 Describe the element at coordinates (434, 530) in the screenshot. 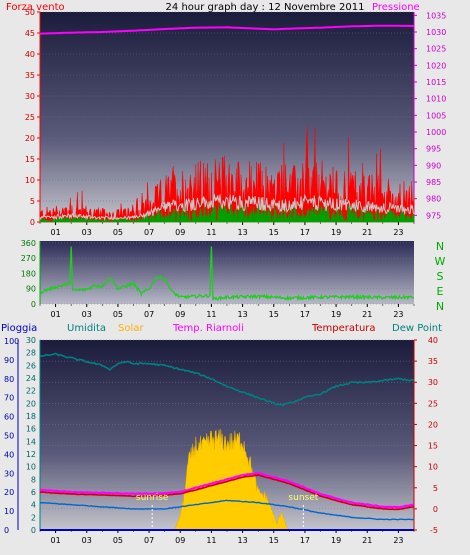

I see `temp-tick-label: -5` at that location.